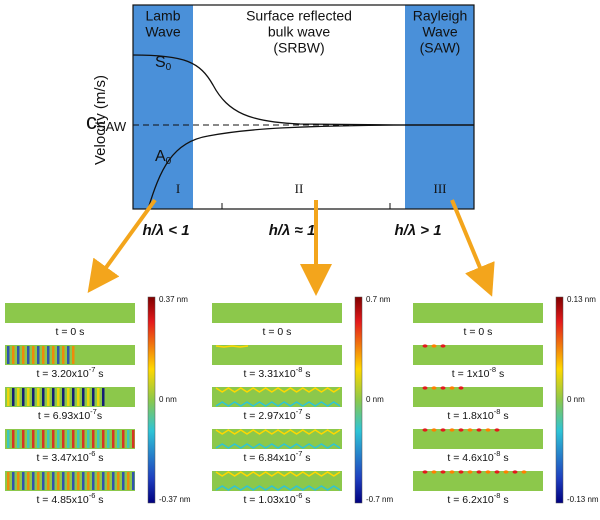  I want to click on region-label: Rayleigh, so click(440, 16).